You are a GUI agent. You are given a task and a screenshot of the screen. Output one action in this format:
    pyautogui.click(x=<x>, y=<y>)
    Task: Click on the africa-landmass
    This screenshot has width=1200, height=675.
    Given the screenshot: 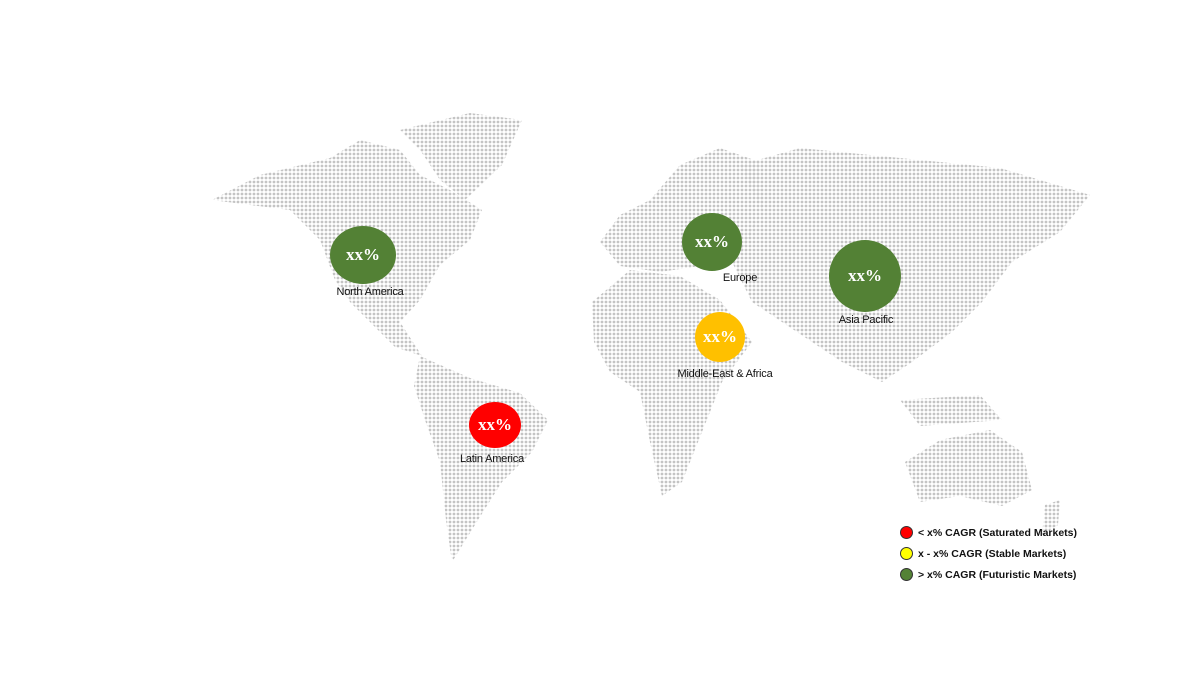 What is the action you would take?
    pyautogui.click(x=672, y=383)
    